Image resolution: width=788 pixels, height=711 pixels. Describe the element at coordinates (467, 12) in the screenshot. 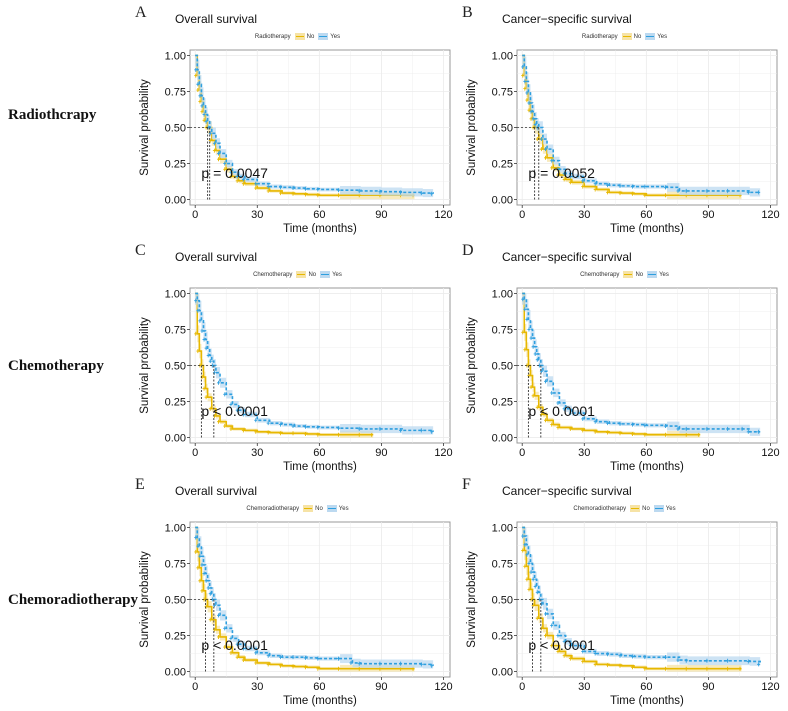

I see `panel-letter: B` at that location.